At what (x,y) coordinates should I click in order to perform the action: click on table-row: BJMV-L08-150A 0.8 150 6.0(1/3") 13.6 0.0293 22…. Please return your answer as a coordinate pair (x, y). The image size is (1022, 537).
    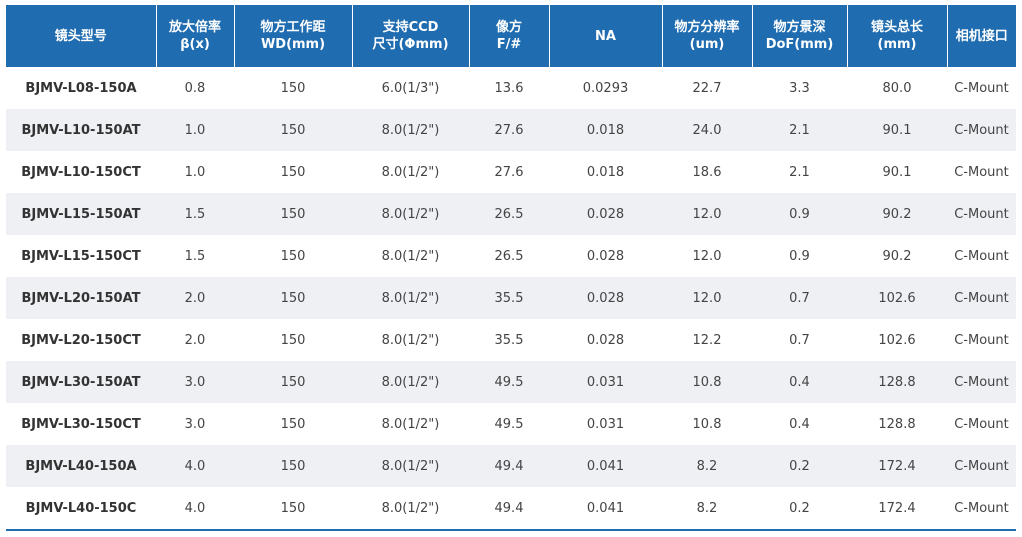
    Looking at the image, I should click on (511, 88).